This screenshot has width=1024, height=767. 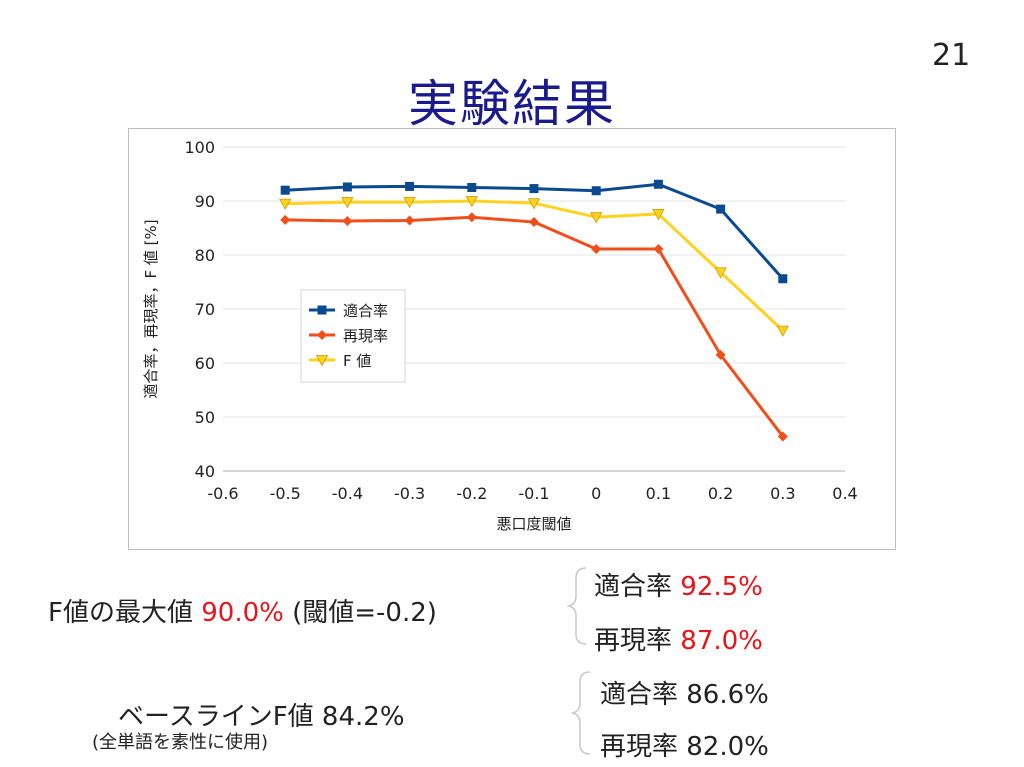 I want to click on x-tick-label: -0.6, so click(x=222, y=493).